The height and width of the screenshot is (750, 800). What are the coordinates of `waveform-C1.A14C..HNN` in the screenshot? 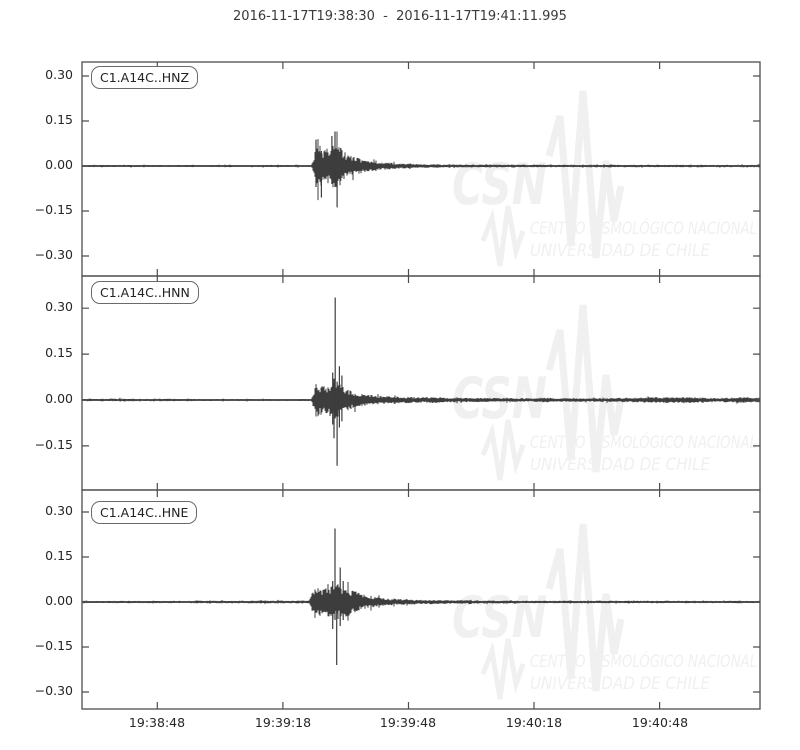 It's located at (421, 399).